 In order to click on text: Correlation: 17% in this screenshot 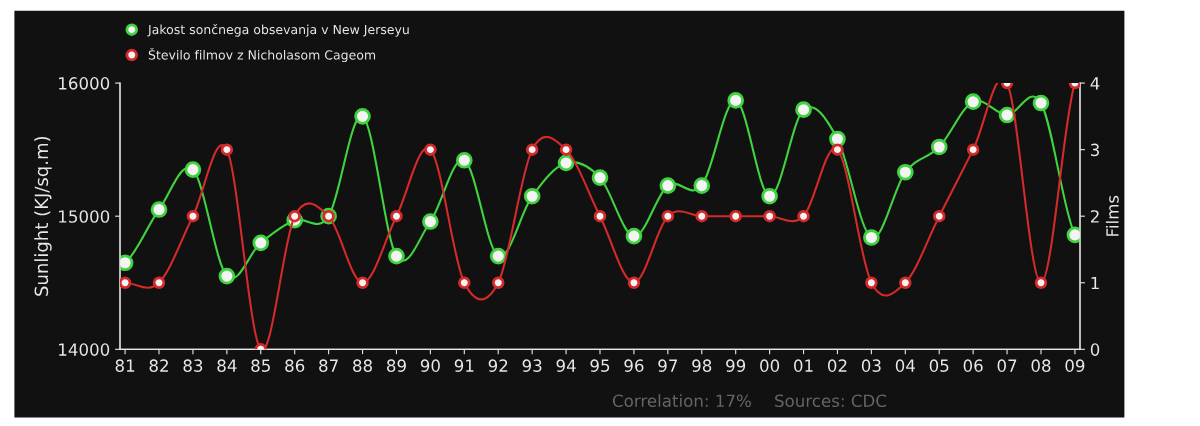, I will do `click(681, 401)`.